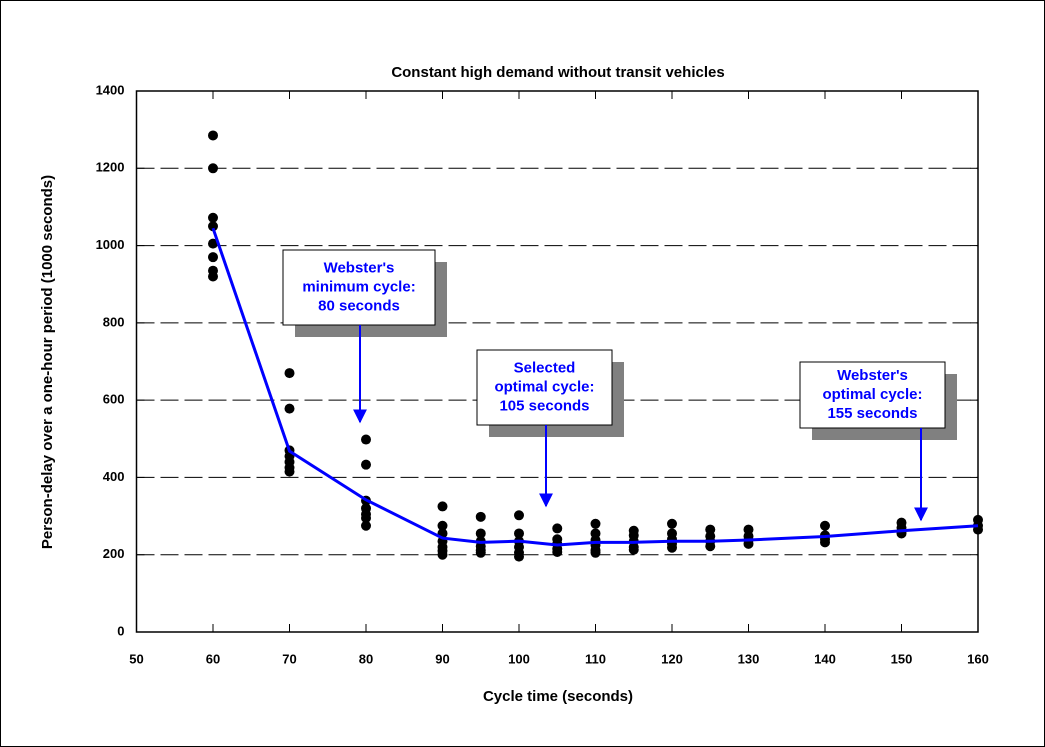 The height and width of the screenshot is (747, 1045). I want to click on annotation-text: Selected, so click(545, 367).